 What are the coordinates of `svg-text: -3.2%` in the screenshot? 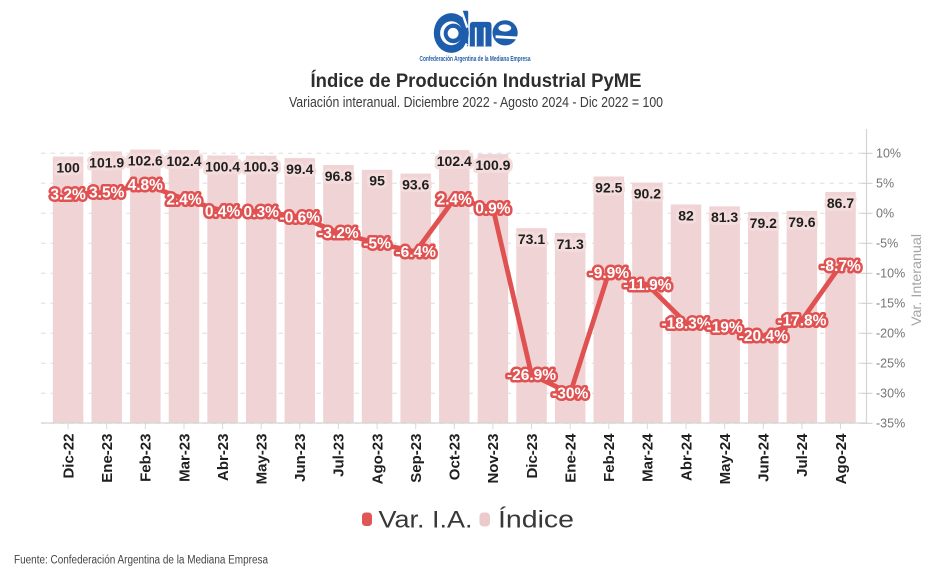 It's located at (338, 233).